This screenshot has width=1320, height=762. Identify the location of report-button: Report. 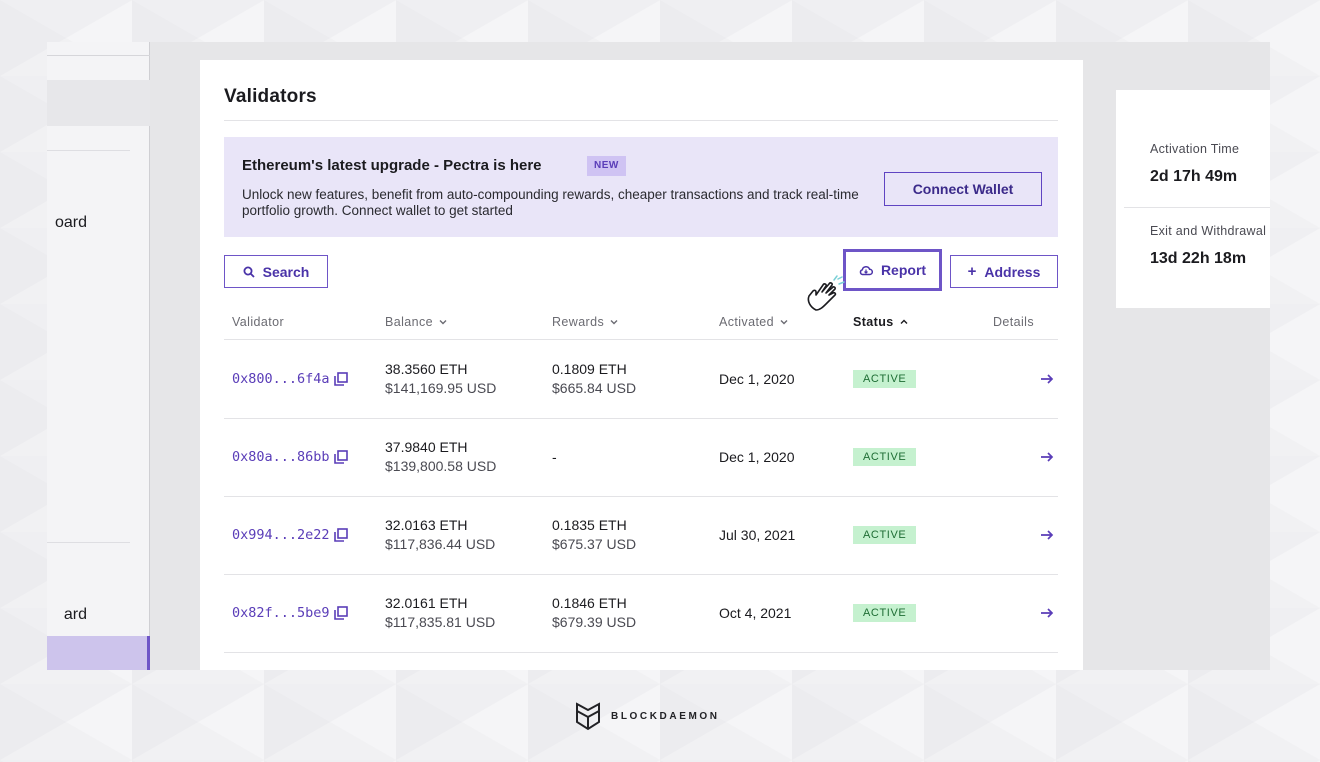
(892, 270).